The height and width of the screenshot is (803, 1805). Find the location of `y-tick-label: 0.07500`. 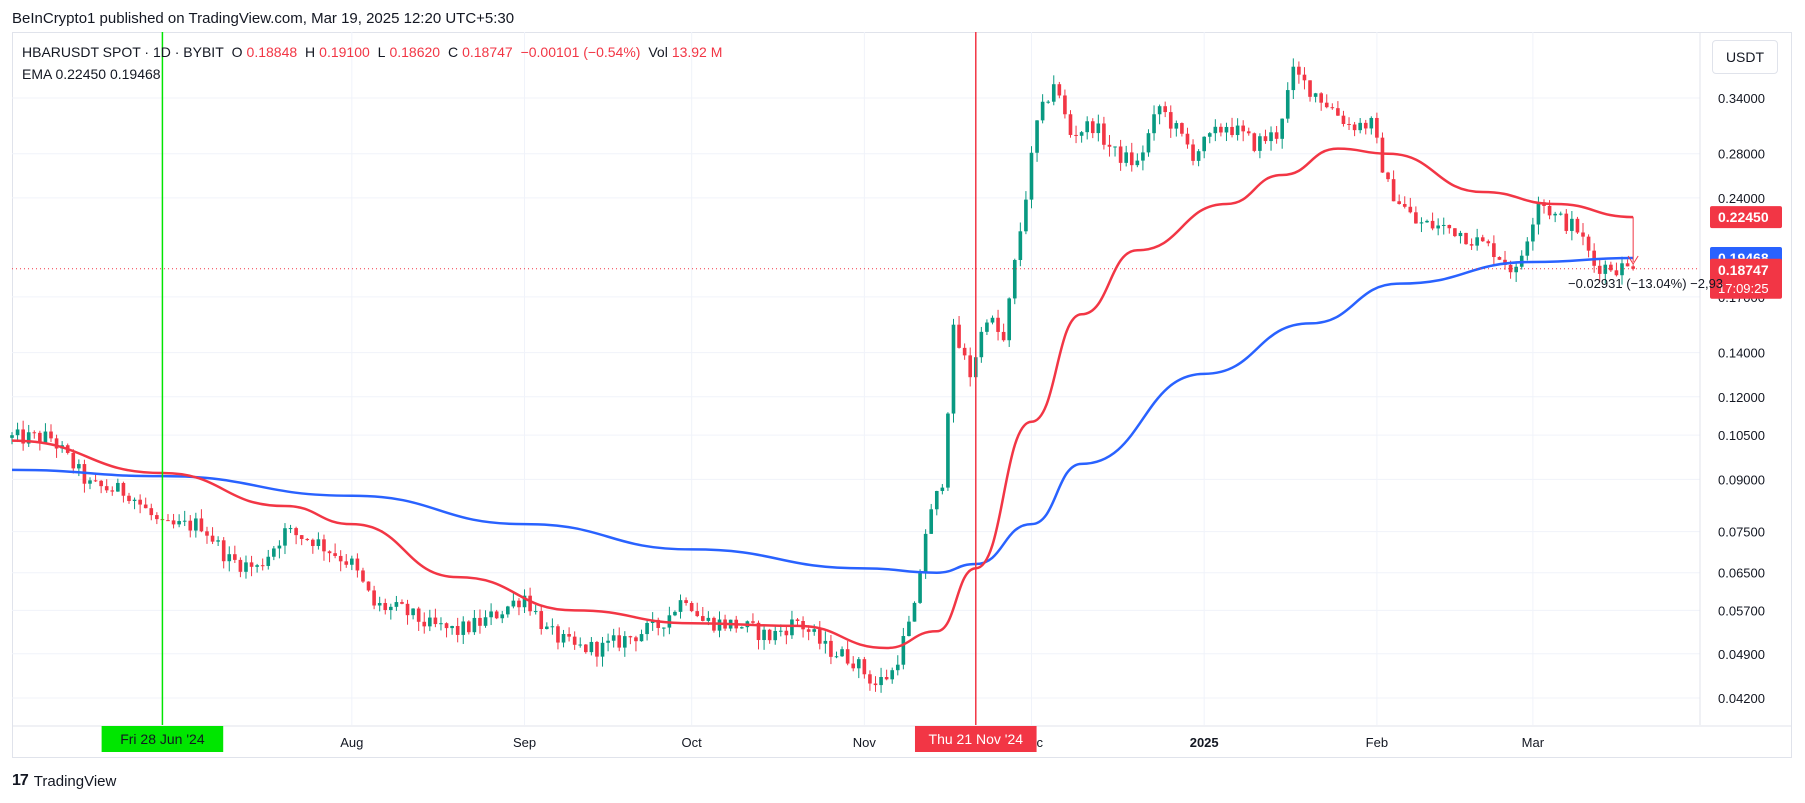

y-tick-label: 0.07500 is located at coordinates (1741, 532).